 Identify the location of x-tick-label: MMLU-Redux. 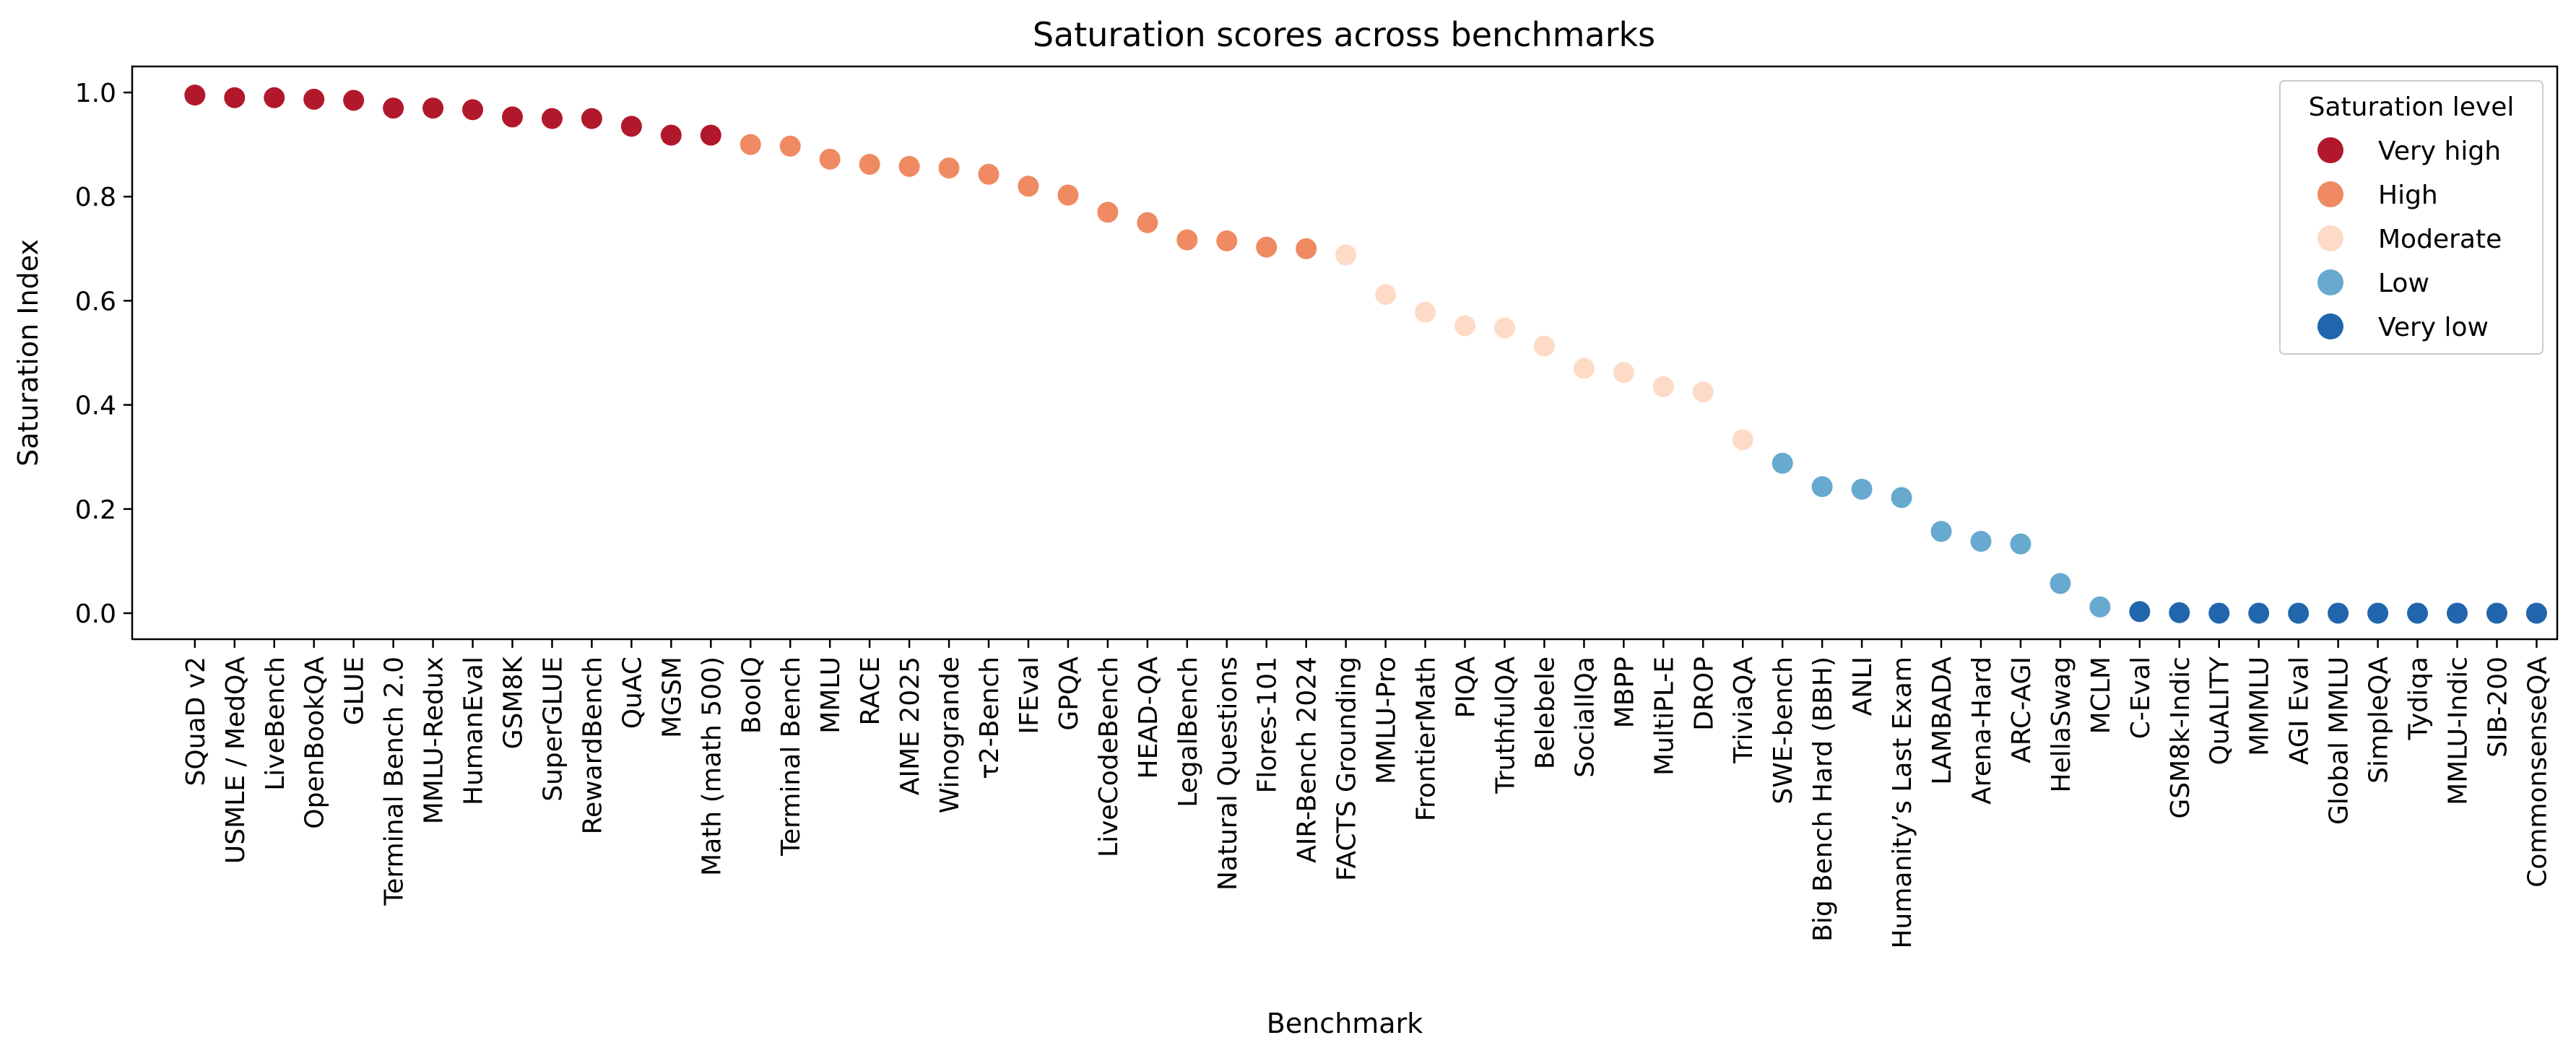
(434, 740).